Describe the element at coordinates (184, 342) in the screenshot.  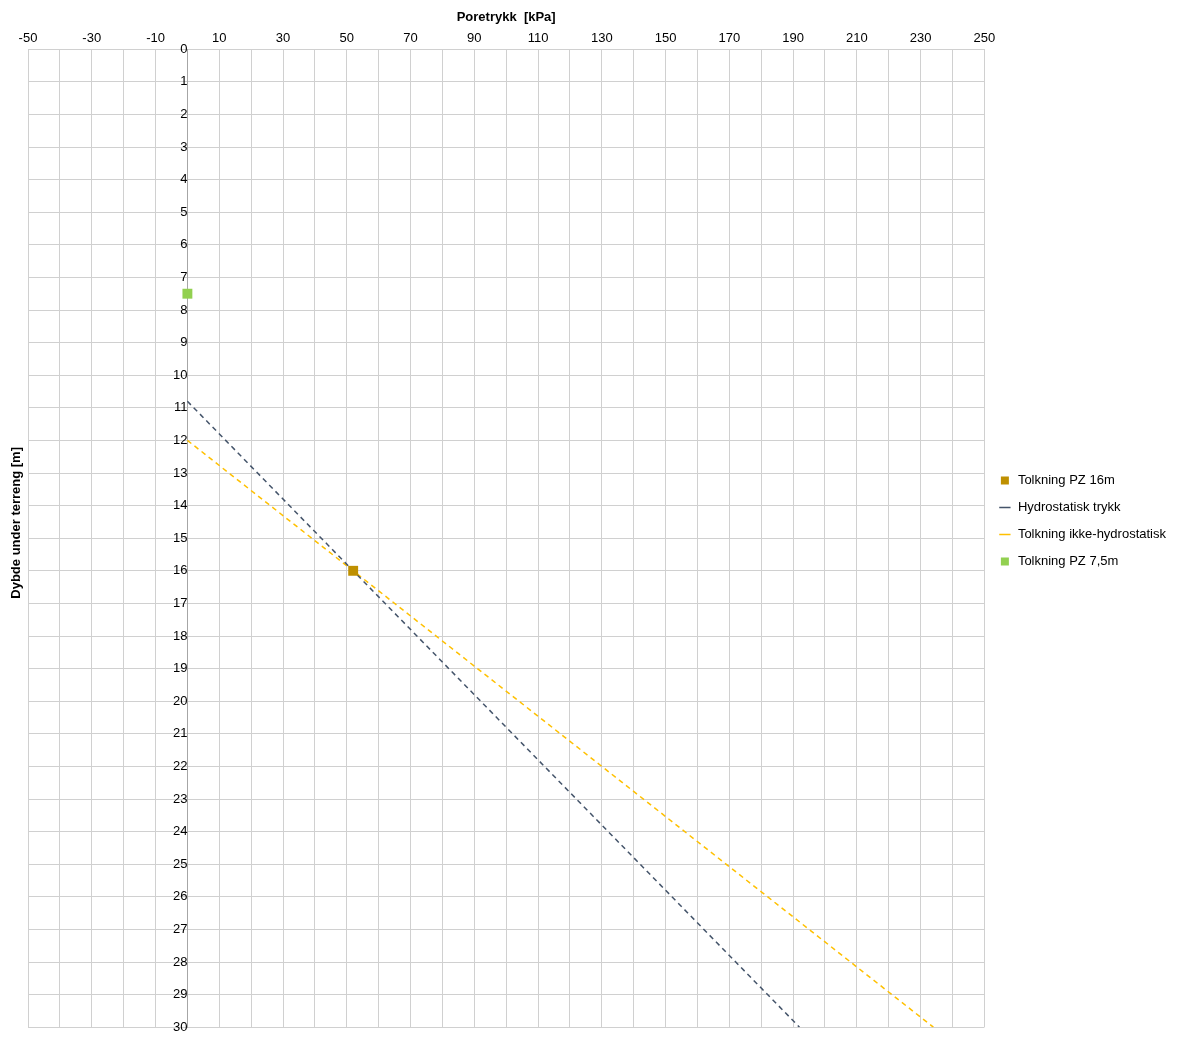
I see `y-tick-label: 9` at that location.